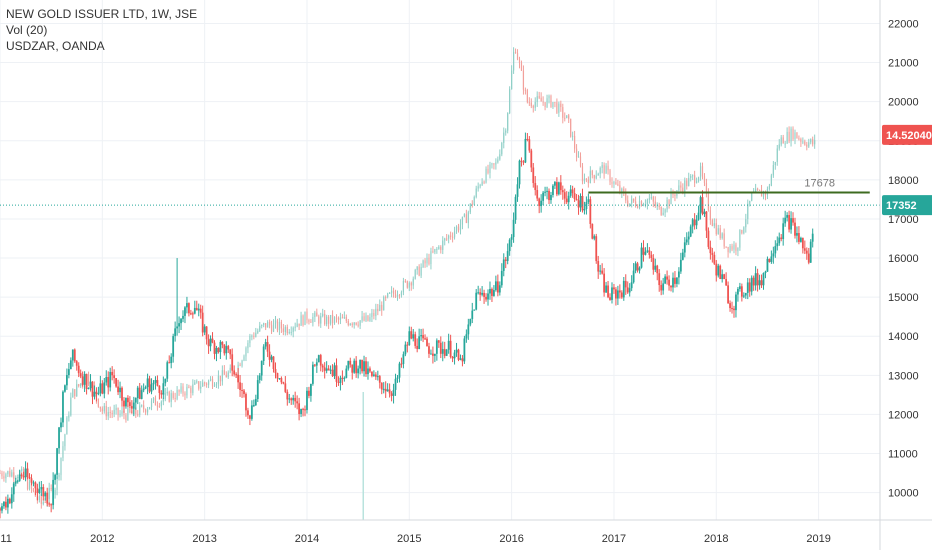 Image resolution: width=932 pixels, height=555 pixels. What do you see at coordinates (903, 103) in the screenshot?
I see `y-tick-label: 20000` at bounding box center [903, 103].